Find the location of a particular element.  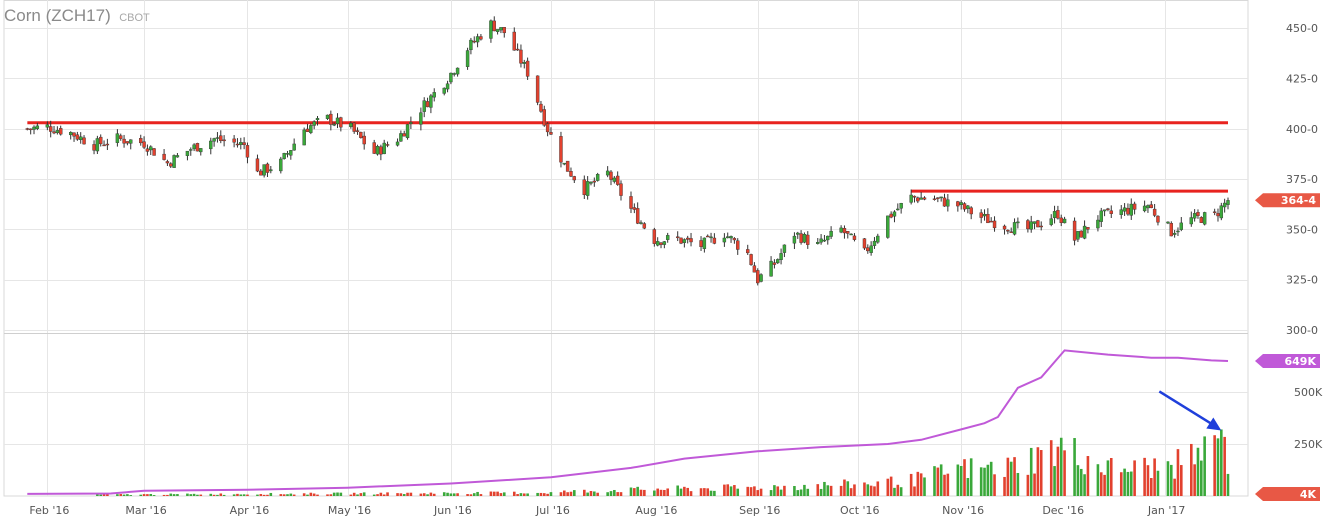

volume-badge-shape is located at coordinates (1287, 494).